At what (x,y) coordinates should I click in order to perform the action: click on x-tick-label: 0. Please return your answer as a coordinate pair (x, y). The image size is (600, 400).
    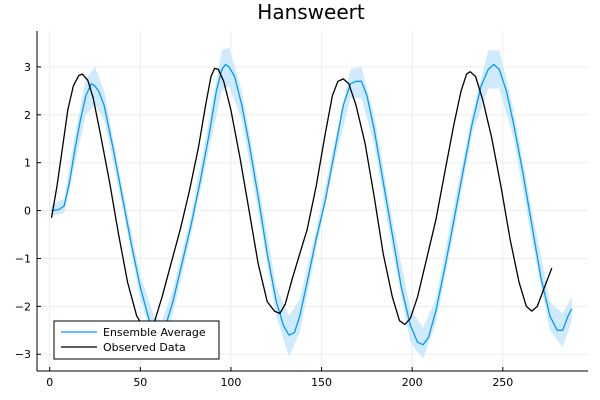
    Looking at the image, I should click on (49, 382).